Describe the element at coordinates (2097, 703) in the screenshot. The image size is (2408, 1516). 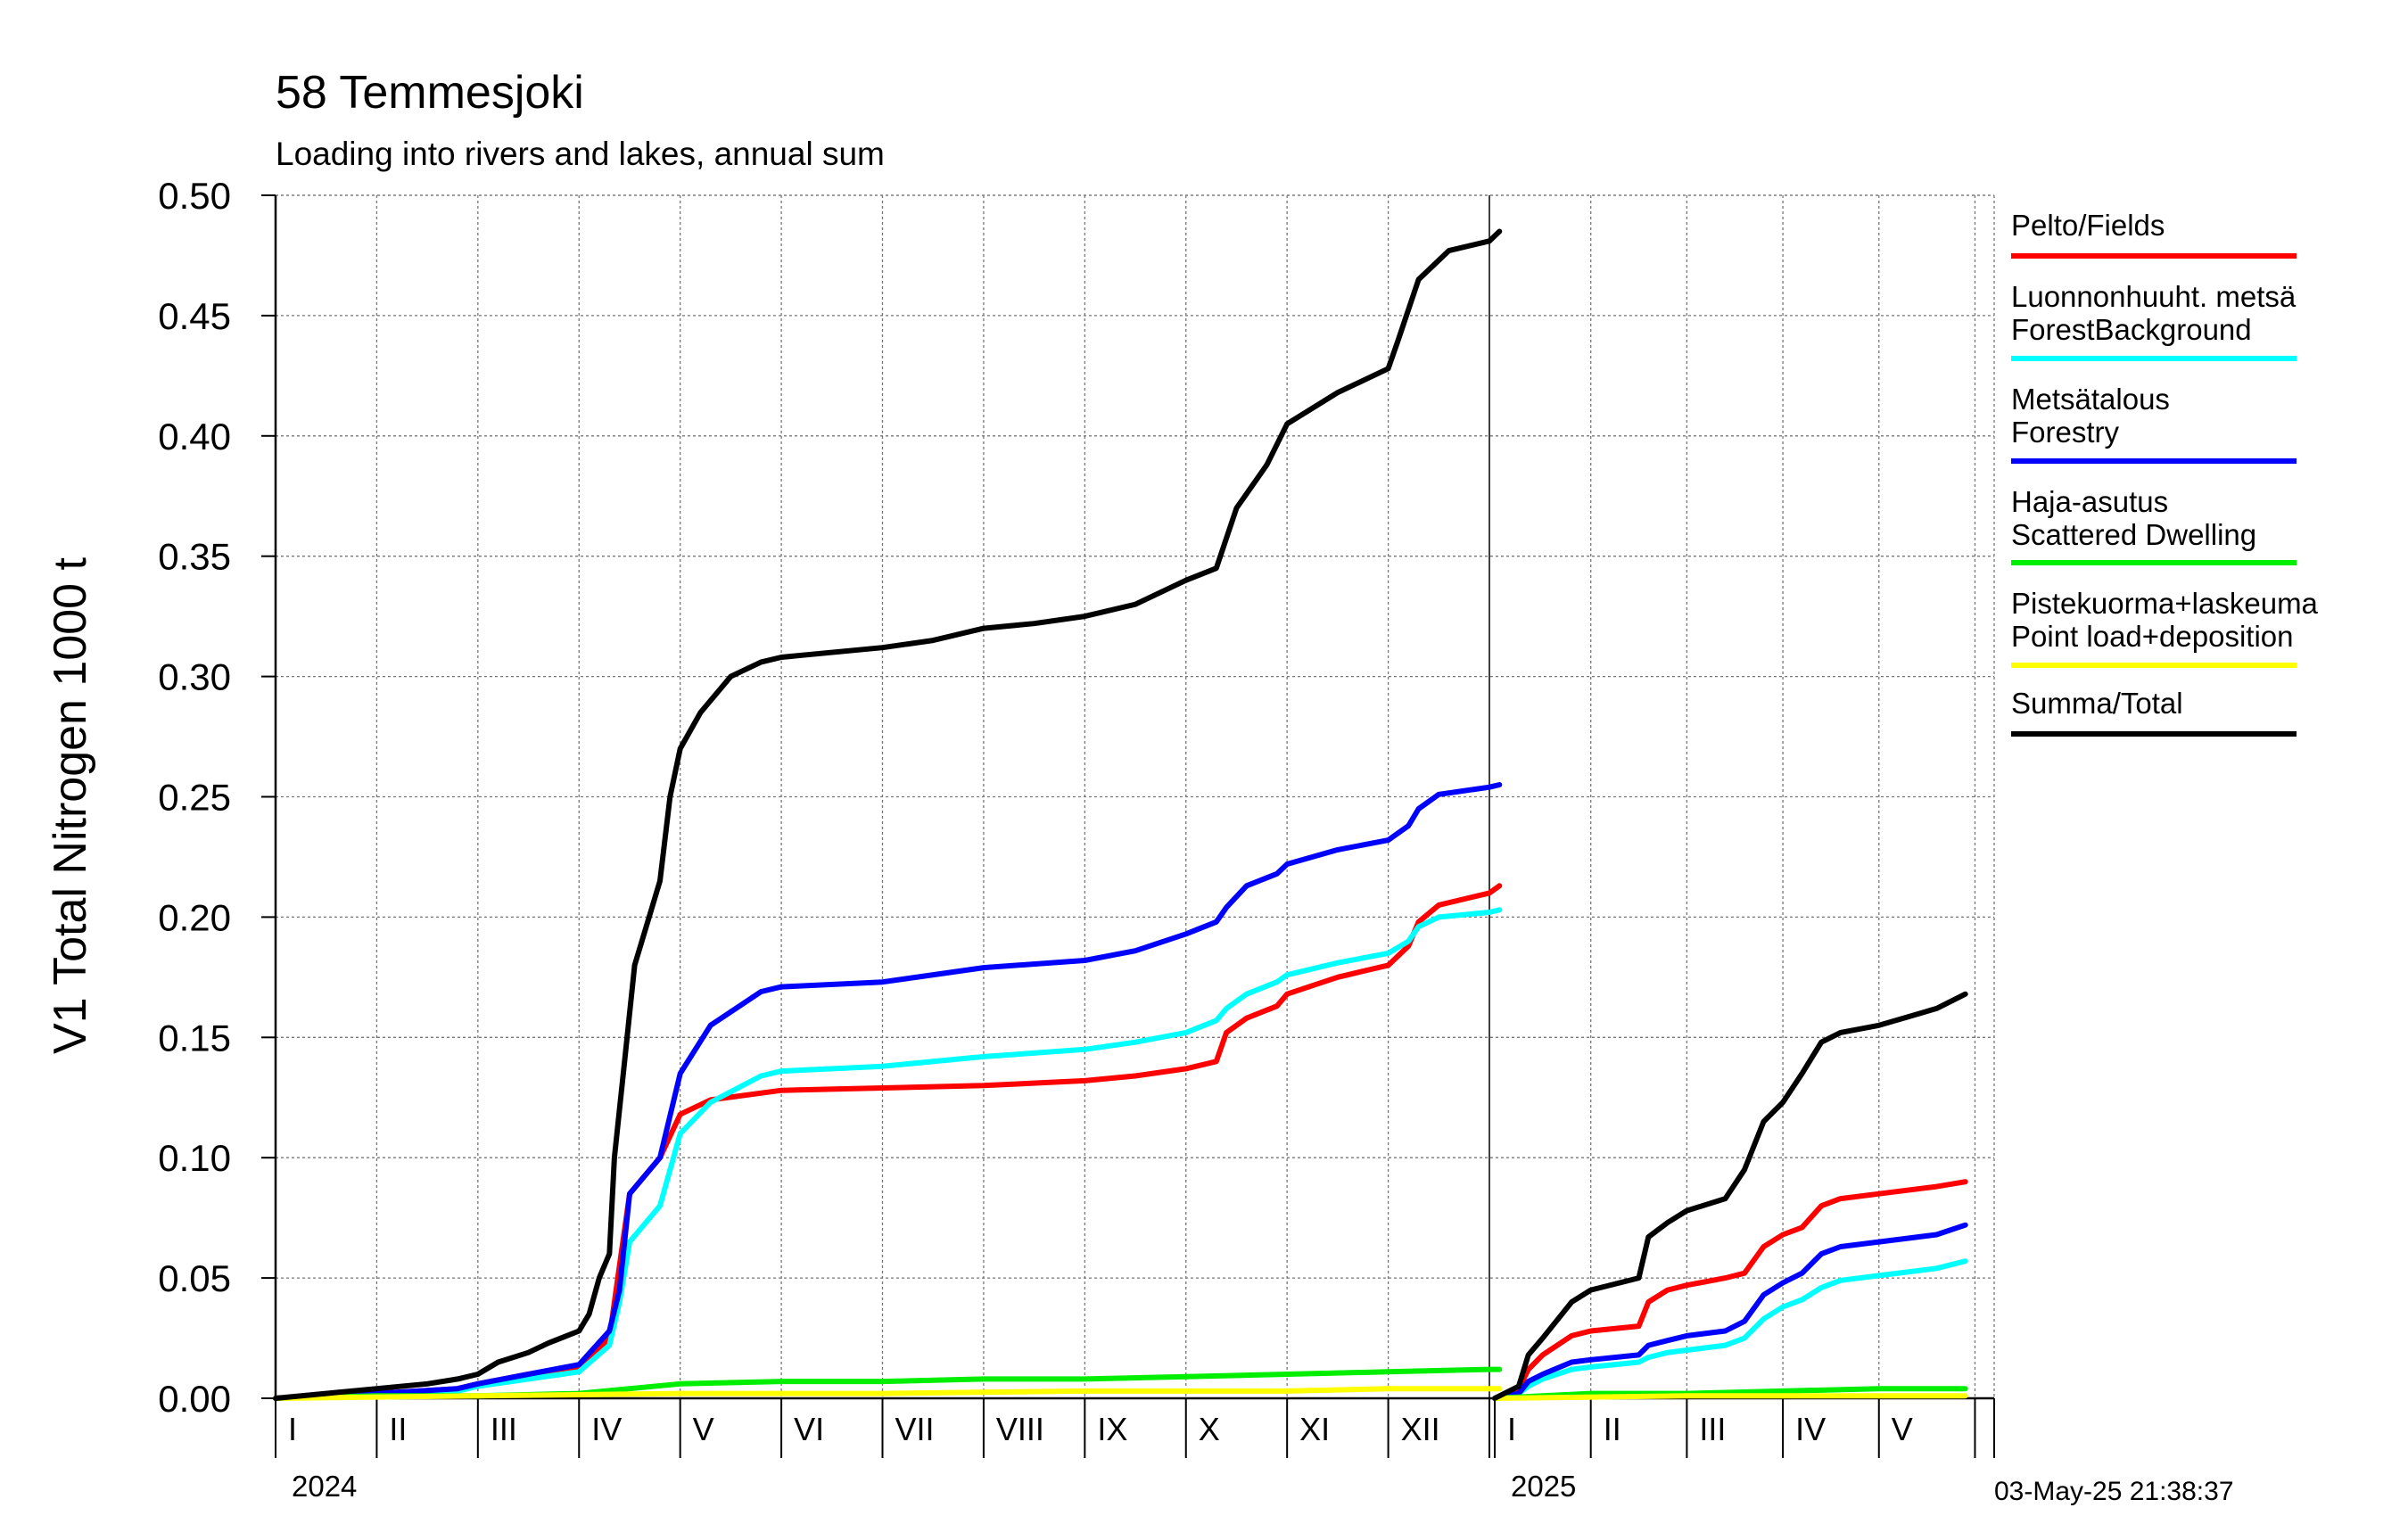
I see `legend-label: Summa/Total` at that location.